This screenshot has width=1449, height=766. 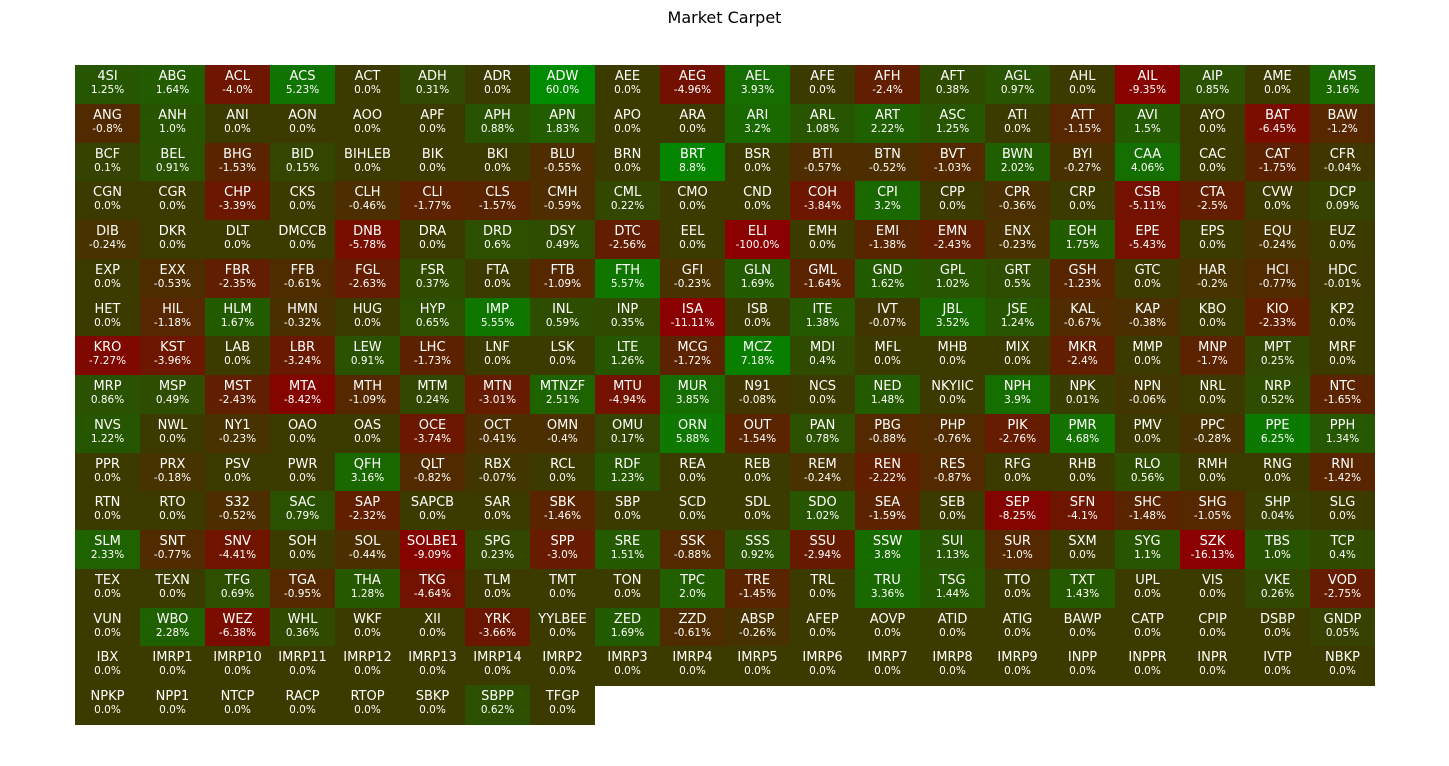 What do you see at coordinates (432, 386) in the screenshot?
I see `ticker-label: MTM` at bounding box center [432, 386].